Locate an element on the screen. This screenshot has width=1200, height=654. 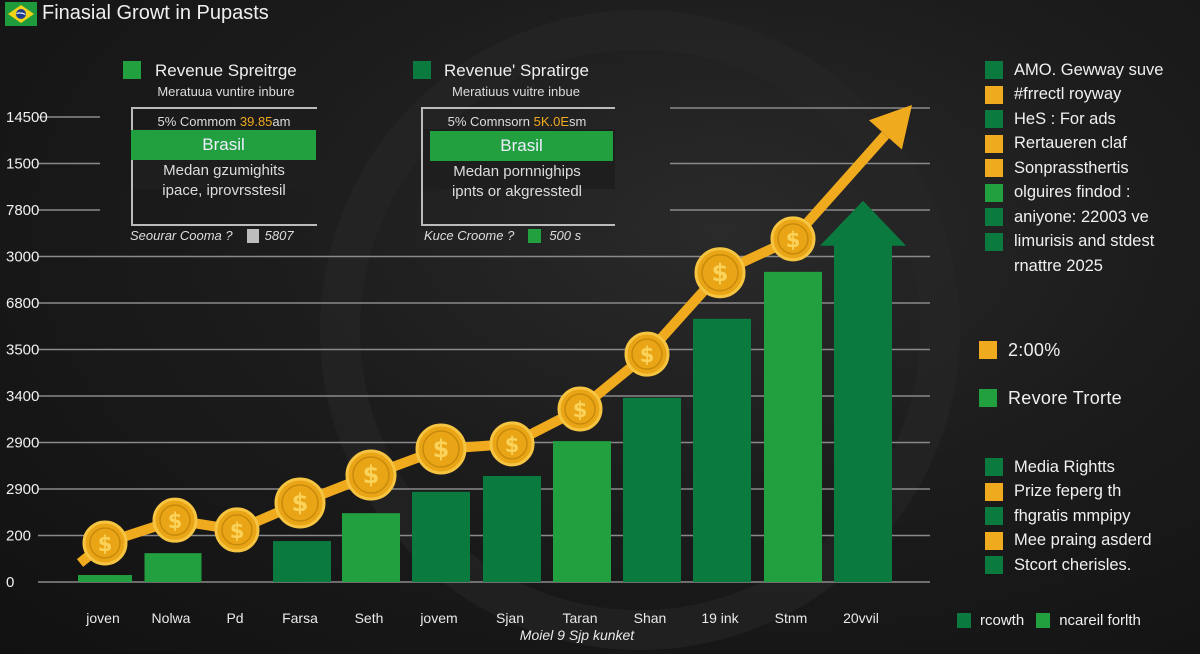
legend-label: Stcort cherisles. is located at coordinates (1073, 564).